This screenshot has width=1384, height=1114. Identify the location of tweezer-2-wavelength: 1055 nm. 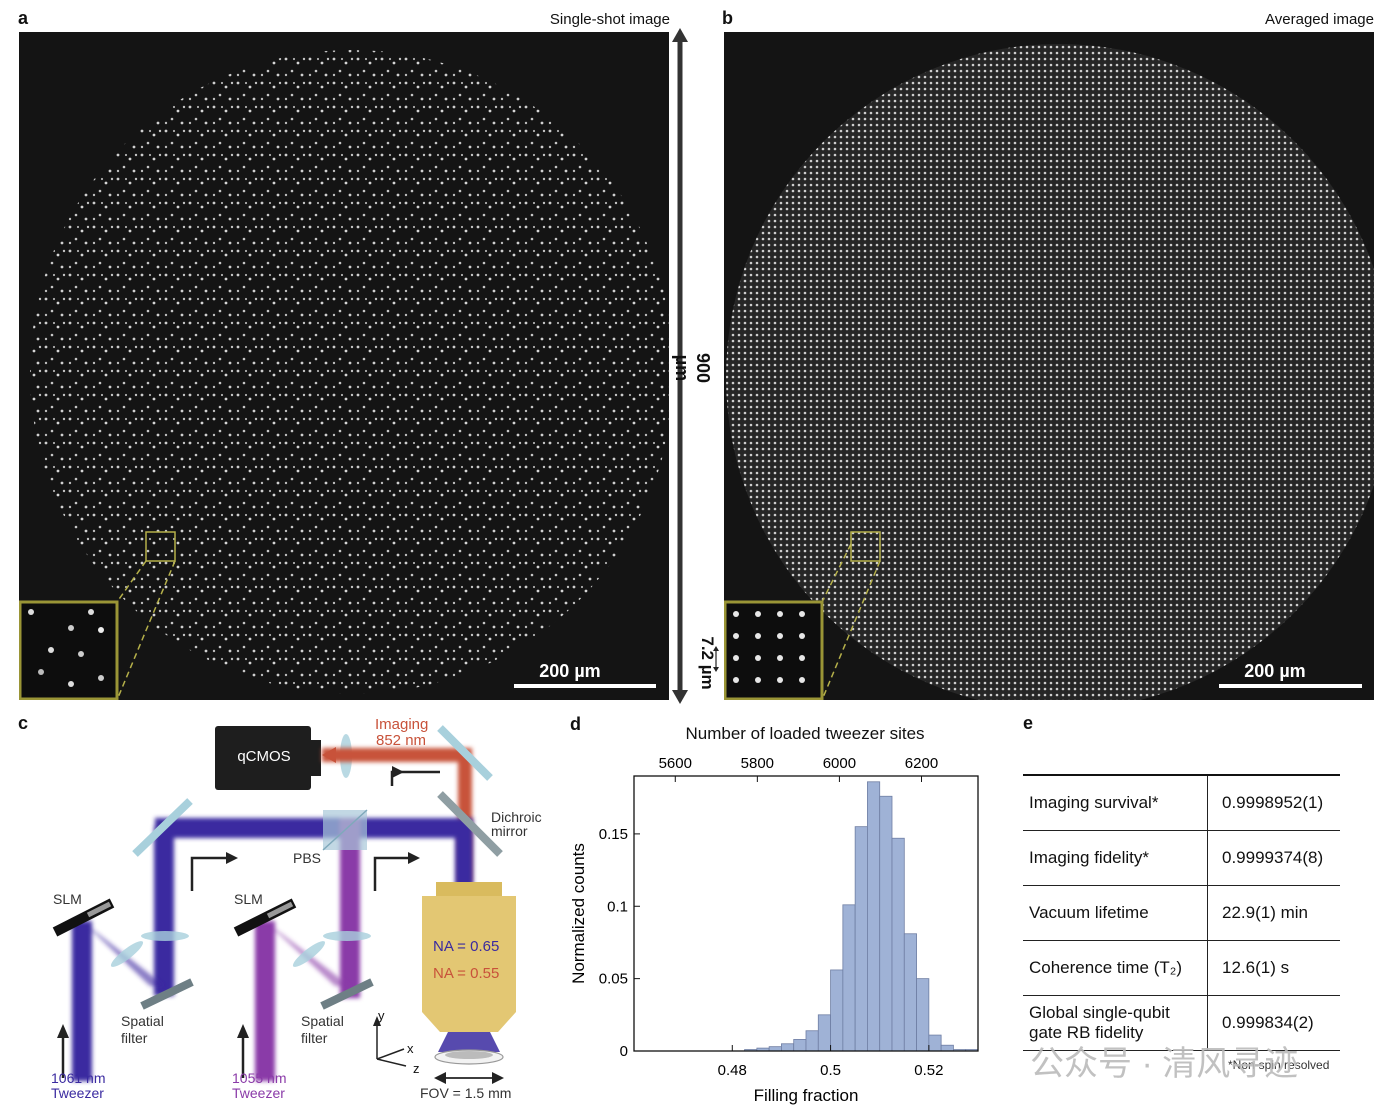
(259, 1078).